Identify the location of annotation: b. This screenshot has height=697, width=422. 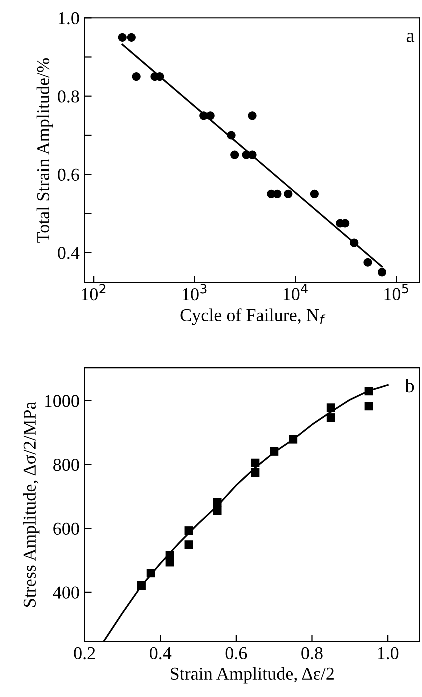
(409, 385).